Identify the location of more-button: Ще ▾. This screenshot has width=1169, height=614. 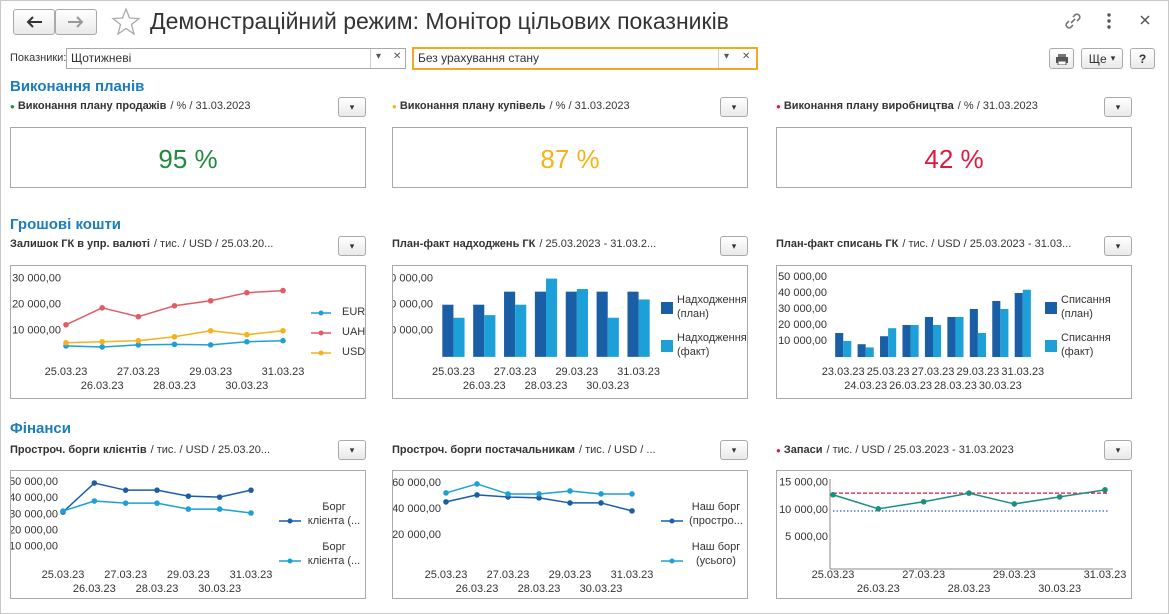
(1102, 58).